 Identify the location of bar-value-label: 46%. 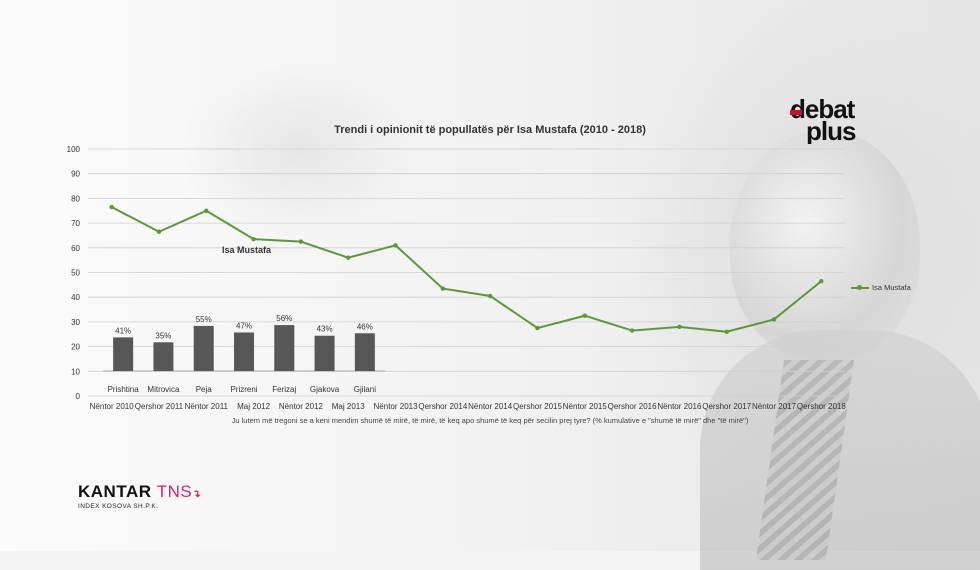
(365, 326).